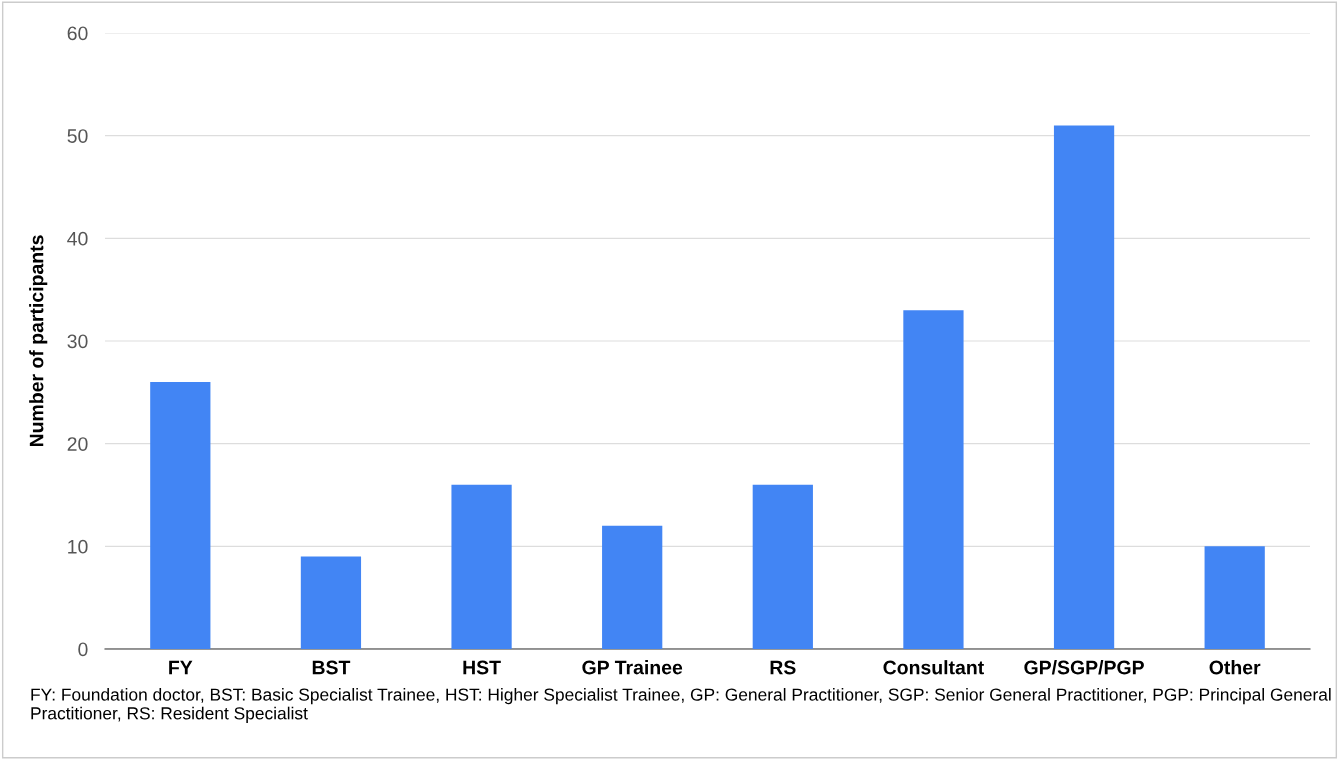  I want to click on x-tick-label: BST, so click(331, 667).